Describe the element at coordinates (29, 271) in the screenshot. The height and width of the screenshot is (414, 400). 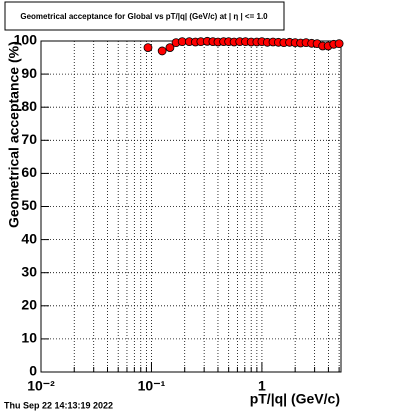
I see `y-tick-label: 30` at that location.